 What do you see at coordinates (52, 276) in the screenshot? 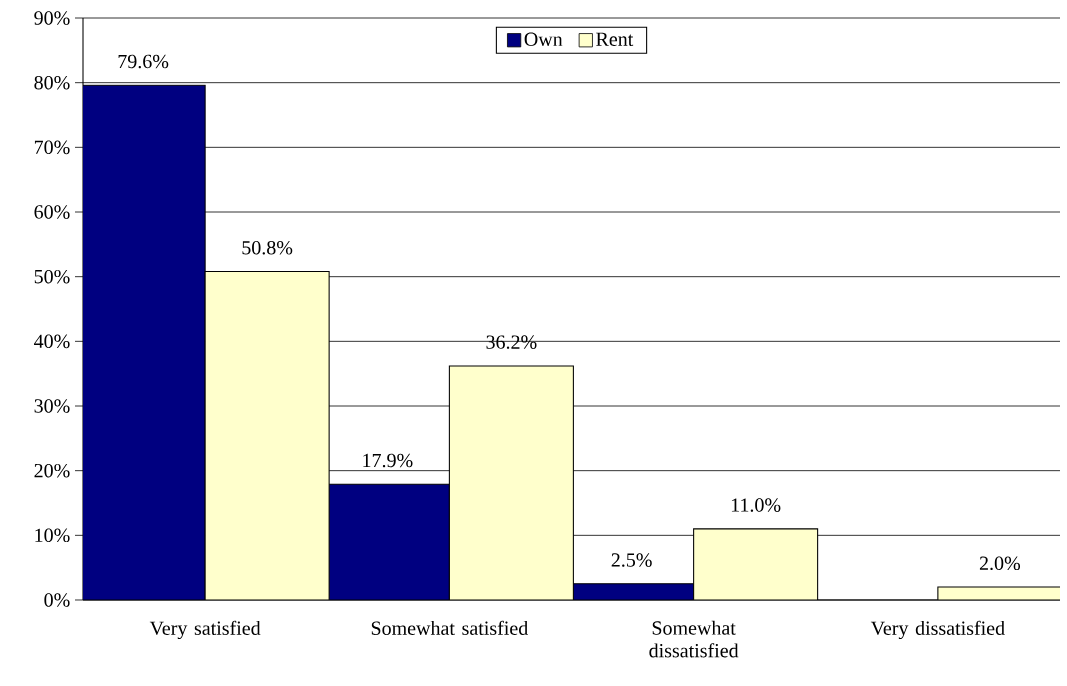
I see `y-tick-label: 50%` at bounding box center [52, 276].